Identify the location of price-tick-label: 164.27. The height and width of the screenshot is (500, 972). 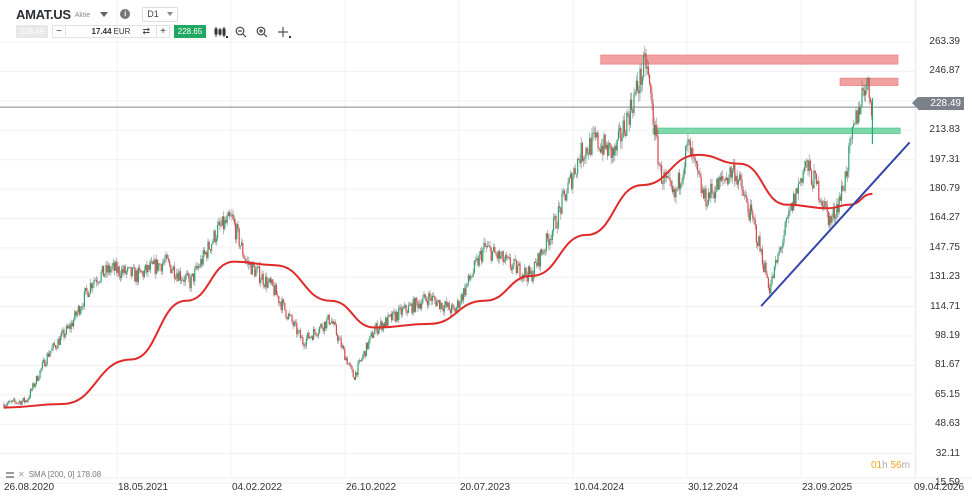
(944, 218).